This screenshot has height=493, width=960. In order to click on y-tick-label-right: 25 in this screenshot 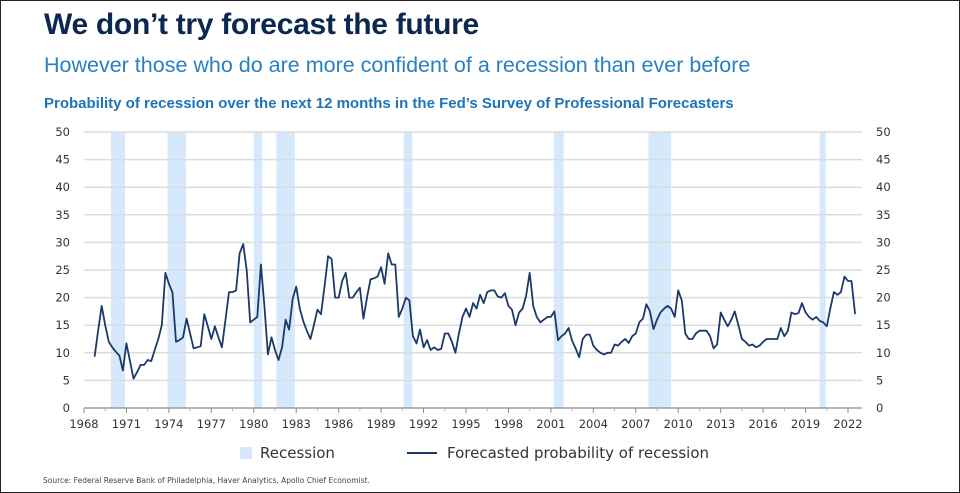, I will do `click(883, 270)`.